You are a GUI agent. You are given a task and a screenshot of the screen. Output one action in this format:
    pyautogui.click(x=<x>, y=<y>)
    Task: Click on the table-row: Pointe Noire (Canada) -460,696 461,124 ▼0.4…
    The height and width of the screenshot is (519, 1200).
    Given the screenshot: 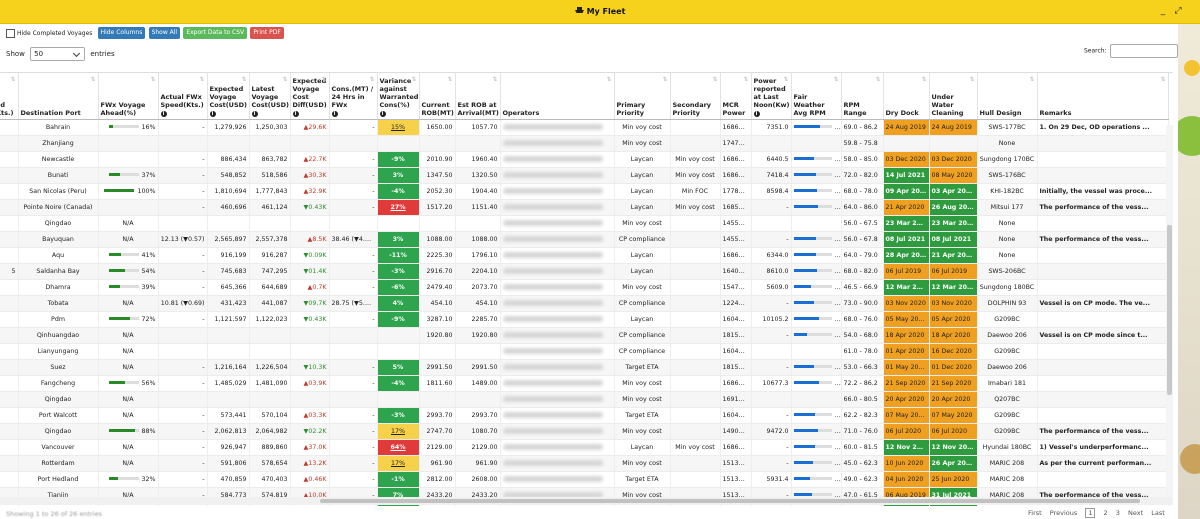 What is the action you would take?
    pyautogui.click(x=584, y=207)
    